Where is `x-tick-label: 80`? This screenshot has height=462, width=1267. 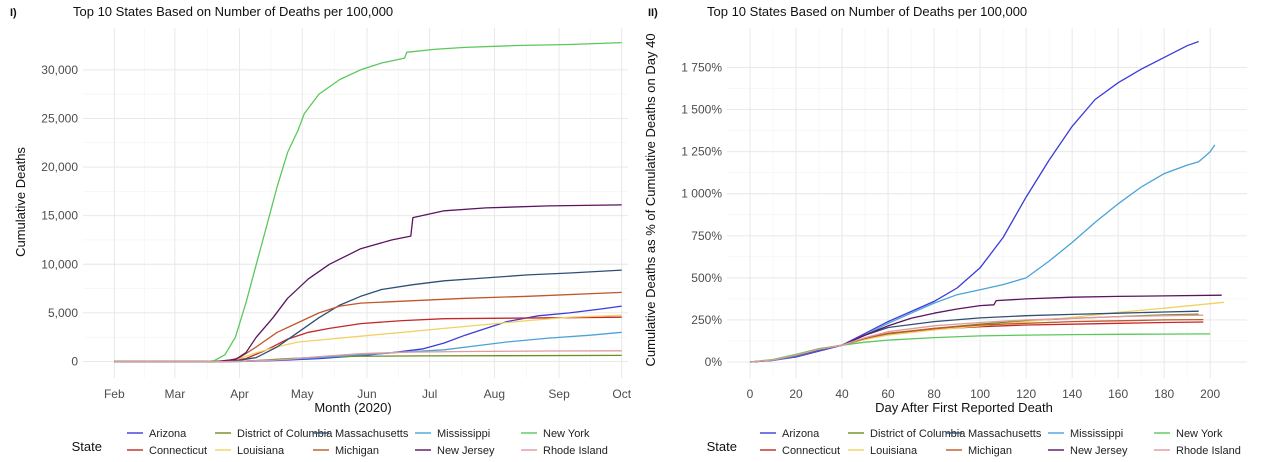
x-tick-label: 80 is located at coordinates (934, 394).